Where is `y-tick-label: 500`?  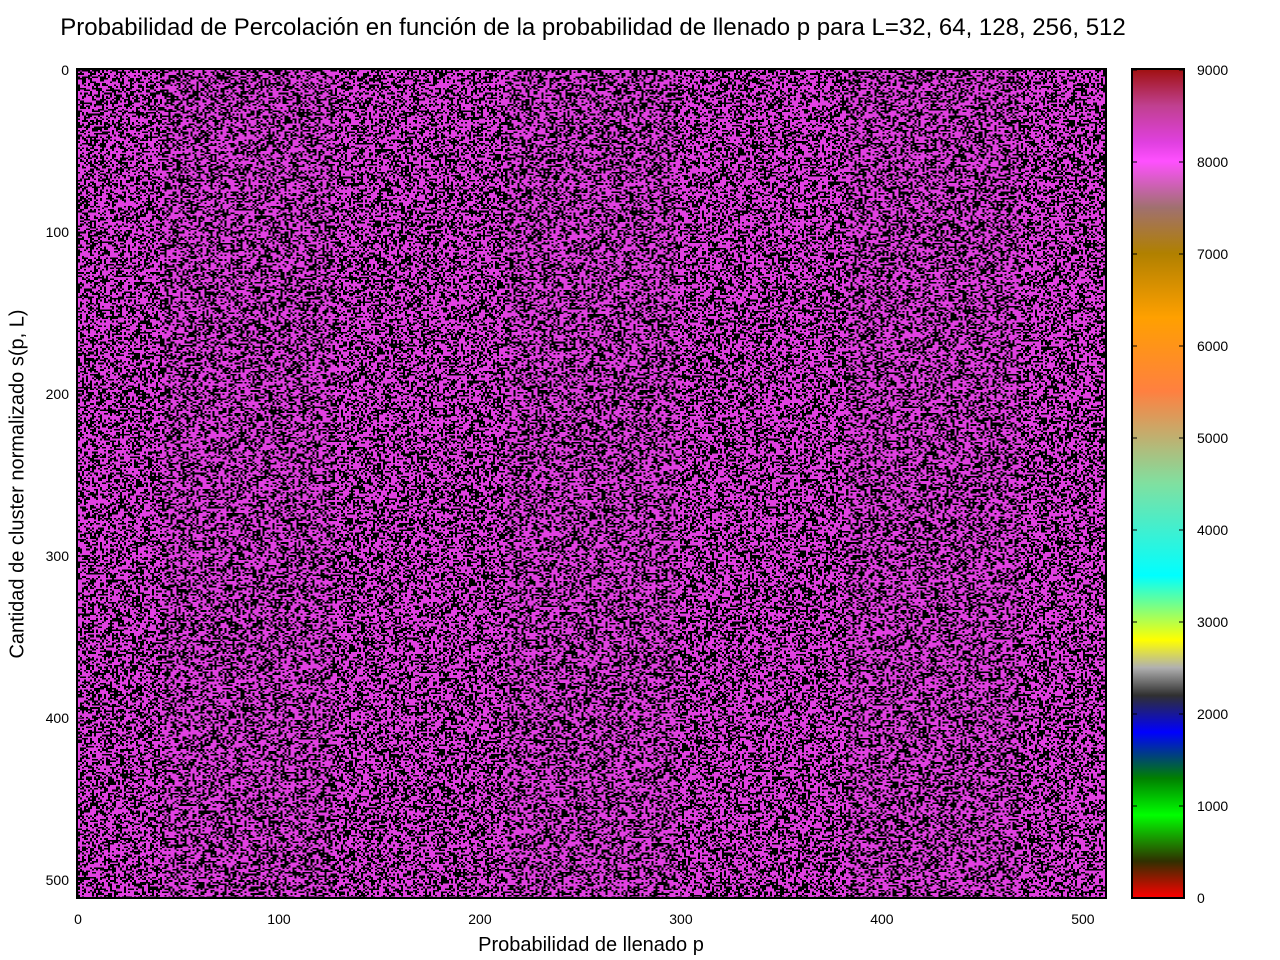 y-tick-label: 500 is located at coordinates (58, 880).